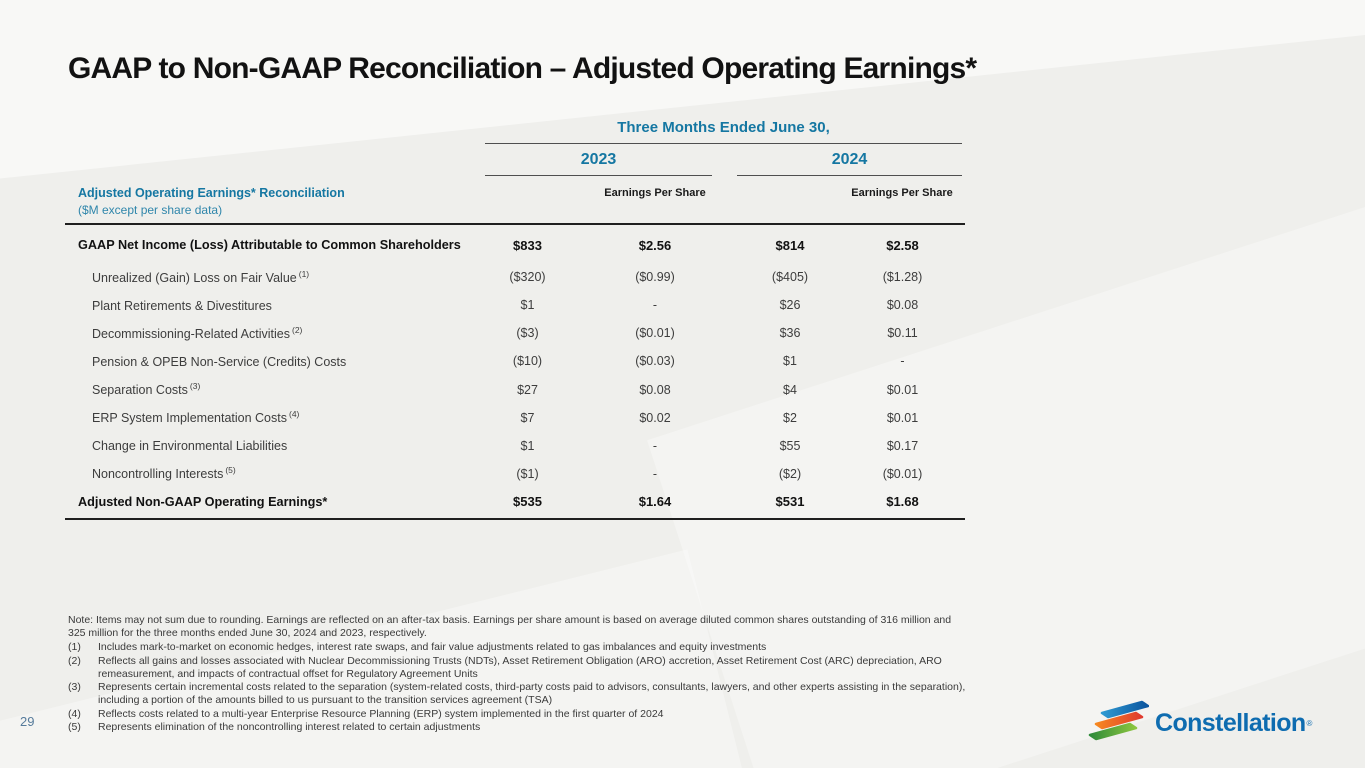  What do you see at coordinates (902, 473) in the screenshot?
I see `eps-2024: ($0.01)` at bounding box center [902, 473].